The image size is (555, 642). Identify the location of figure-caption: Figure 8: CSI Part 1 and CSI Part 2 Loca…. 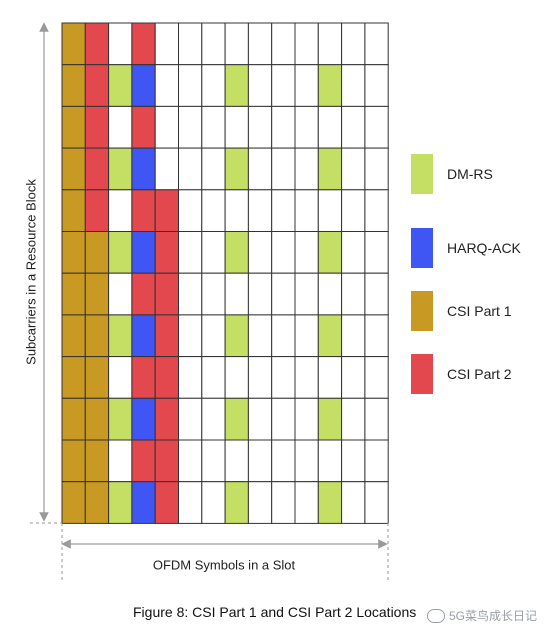
(275, 612).